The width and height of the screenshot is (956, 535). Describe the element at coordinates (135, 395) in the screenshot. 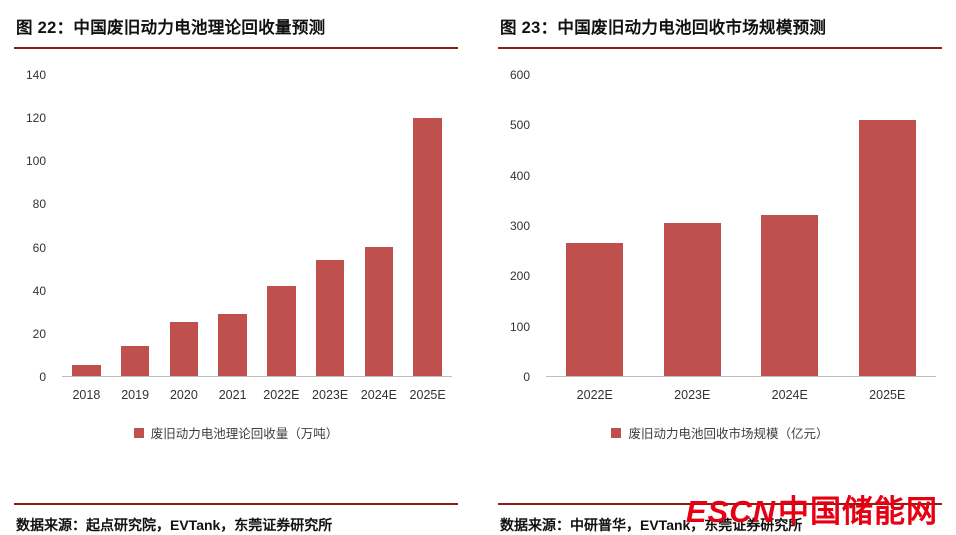

I see `x-axis-label: 2019` at that location.